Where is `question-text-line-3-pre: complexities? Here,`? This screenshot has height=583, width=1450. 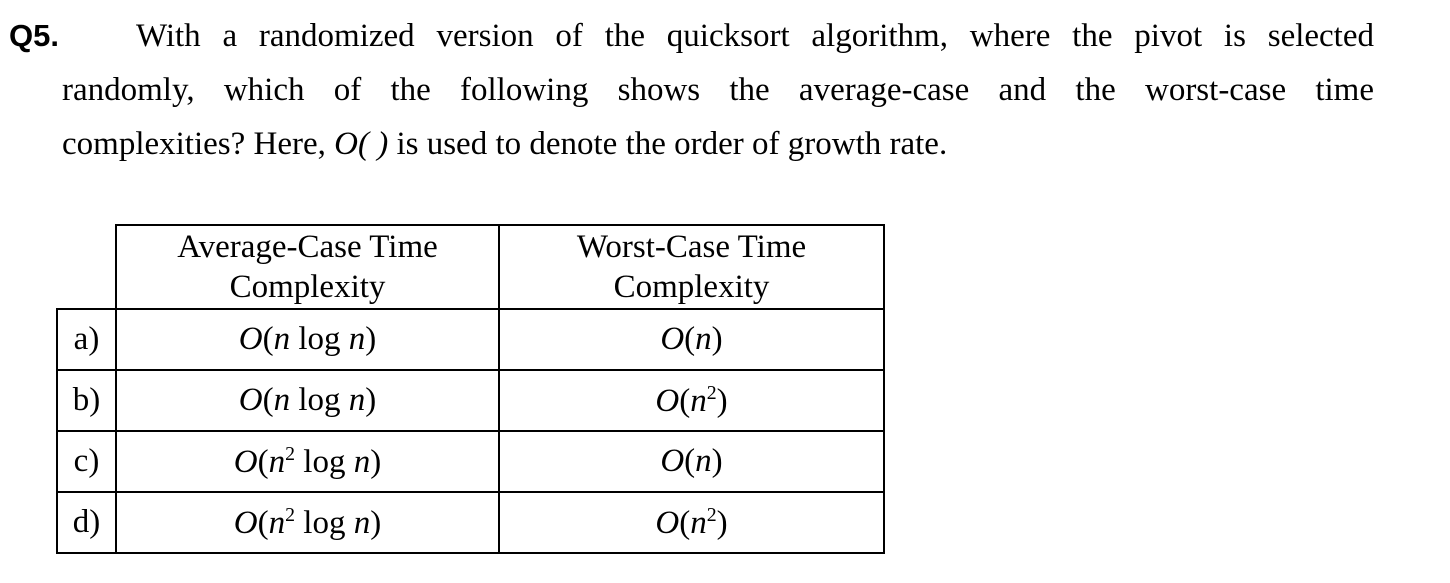
question-text-line-3-pre: complexities? Here, is located at coordinates (198, 144).